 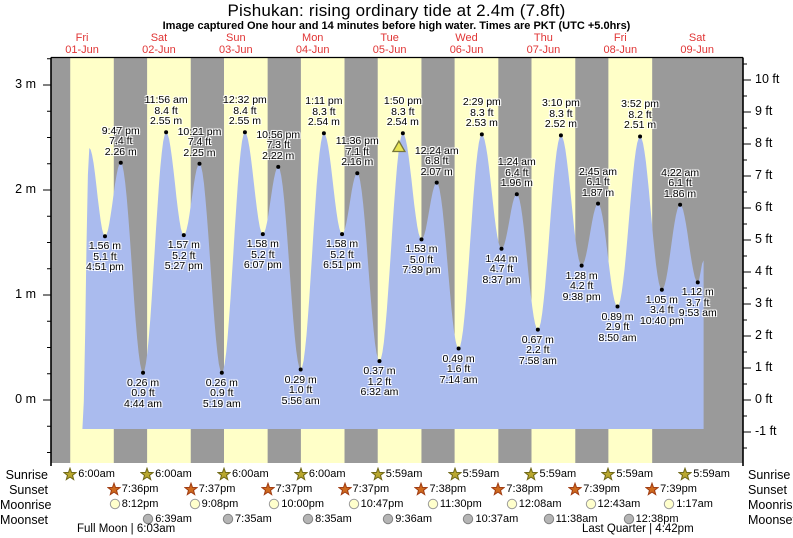 What do you see at coordinates (104, 257) in the screenshot?
I see `tide-low-label: 1.56 m 5.1 ft 4:51 pm` at bounding box center [104, 257].